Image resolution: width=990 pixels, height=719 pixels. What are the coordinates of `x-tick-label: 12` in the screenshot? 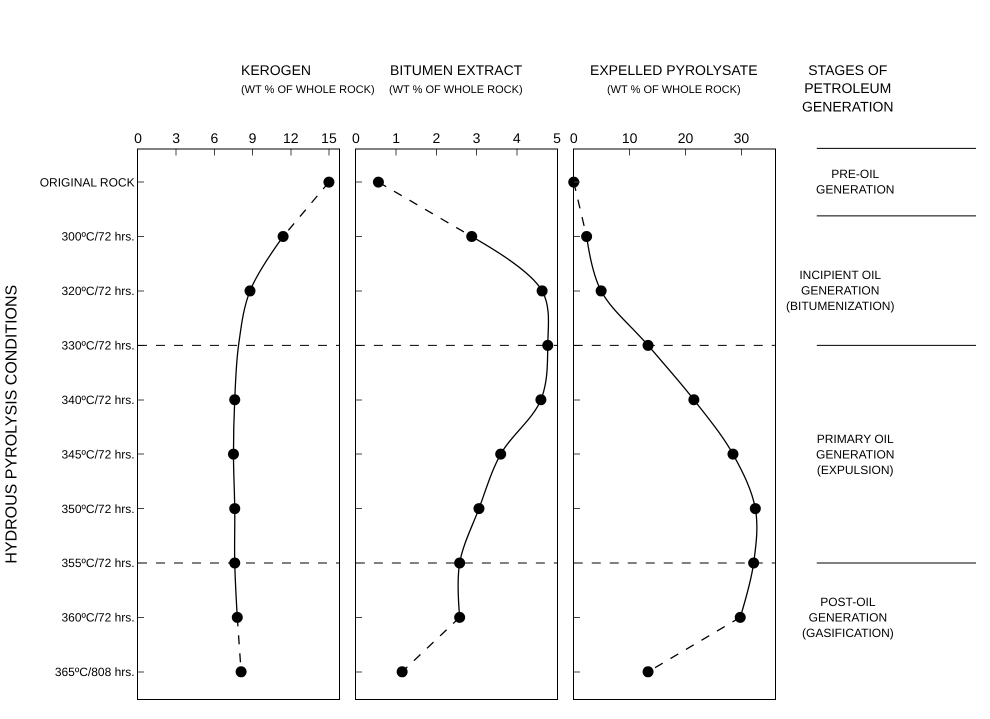 It's located at (290, 138).